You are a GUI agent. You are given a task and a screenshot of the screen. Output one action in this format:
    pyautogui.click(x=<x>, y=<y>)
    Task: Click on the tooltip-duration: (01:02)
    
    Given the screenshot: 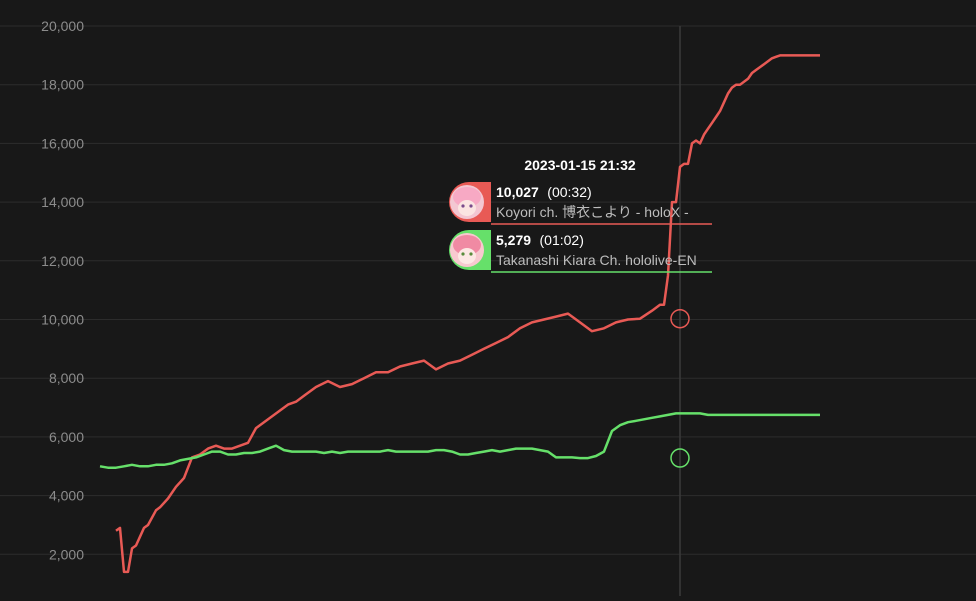 What is the action you would take?
    pyautogui.click(x=562, y=240)
    